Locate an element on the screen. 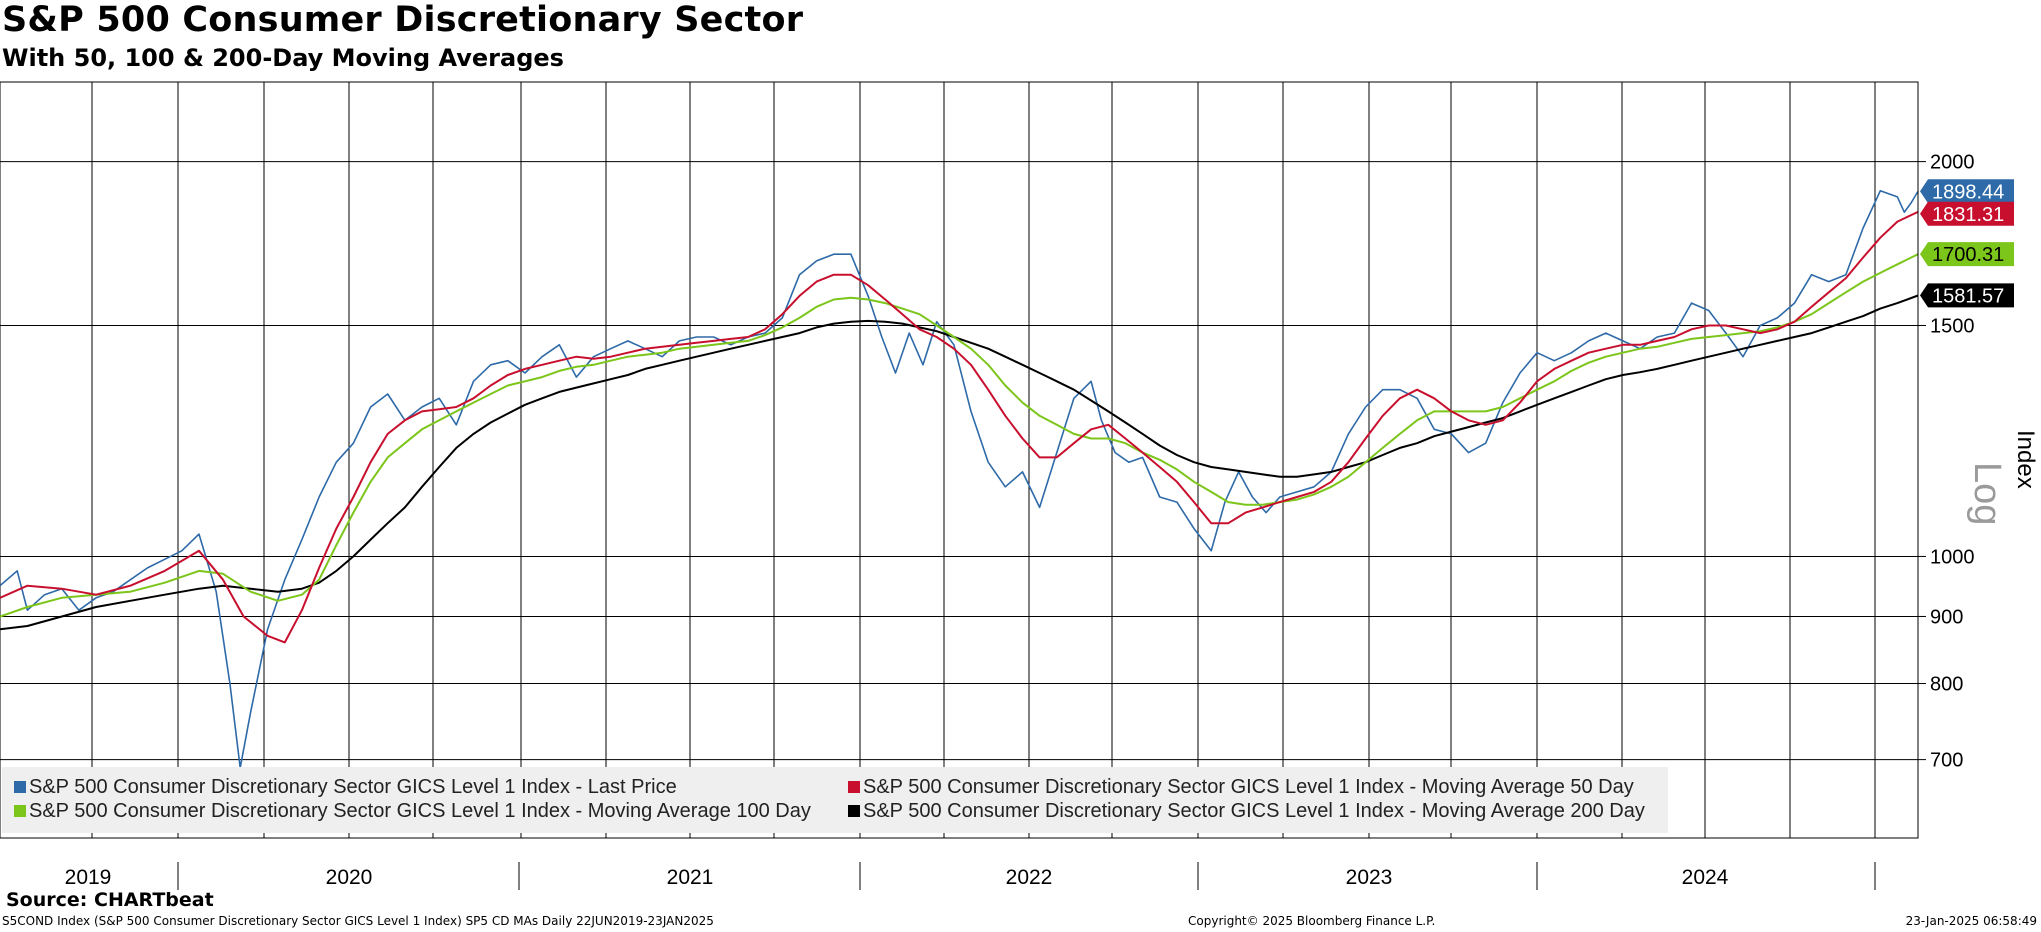 Image resolution: width=2041 pixels, height=932 pixels. chart-title: S&P 500 Consumer Discretionary Sector is located at coordinates (403, 20).